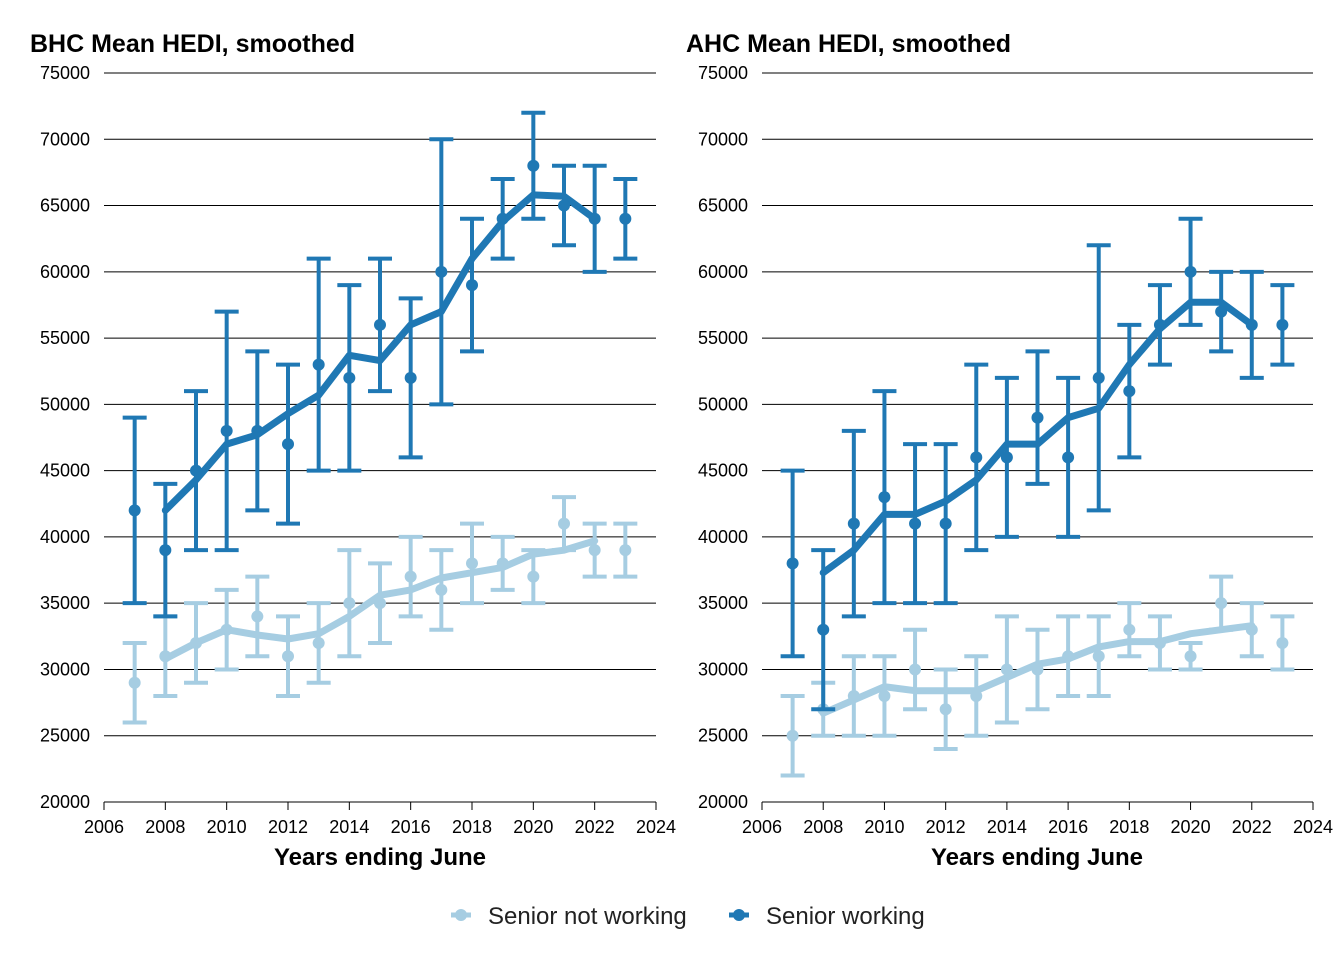 The image size is (1344, 965). I want to click on legend-item-senior-working: Senior working, so click(827, 916).